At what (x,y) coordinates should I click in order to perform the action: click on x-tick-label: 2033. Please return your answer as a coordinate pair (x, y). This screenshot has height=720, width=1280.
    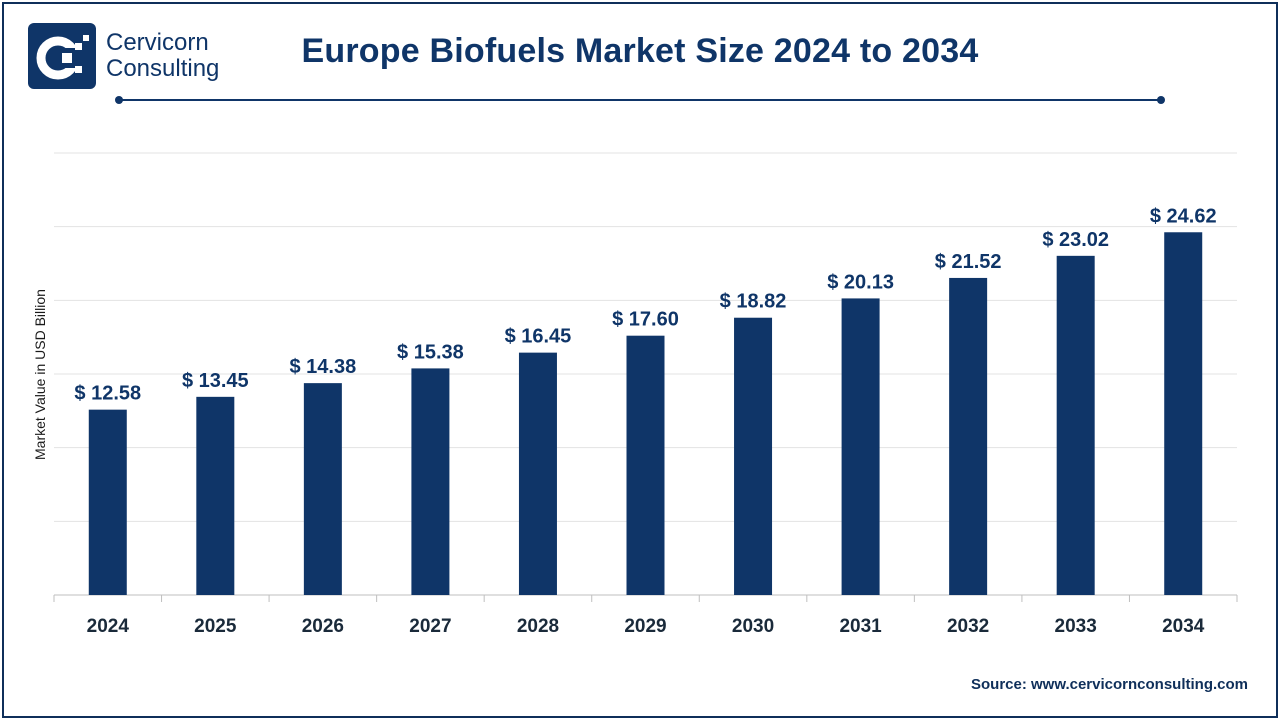
    Looking at the image, I should click on (1076, 626).